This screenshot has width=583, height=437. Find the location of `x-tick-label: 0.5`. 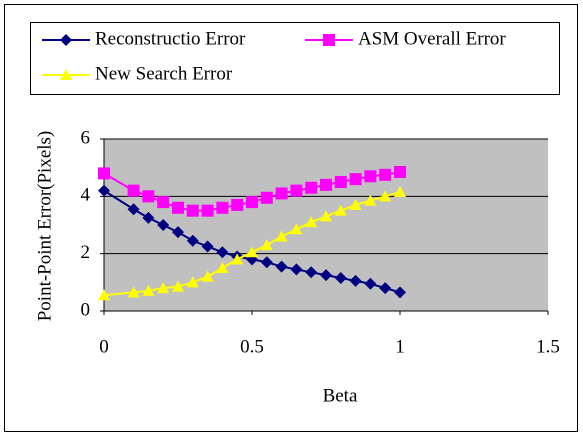

x-tick-label: 0.5 is located at coordinates (252, 346).